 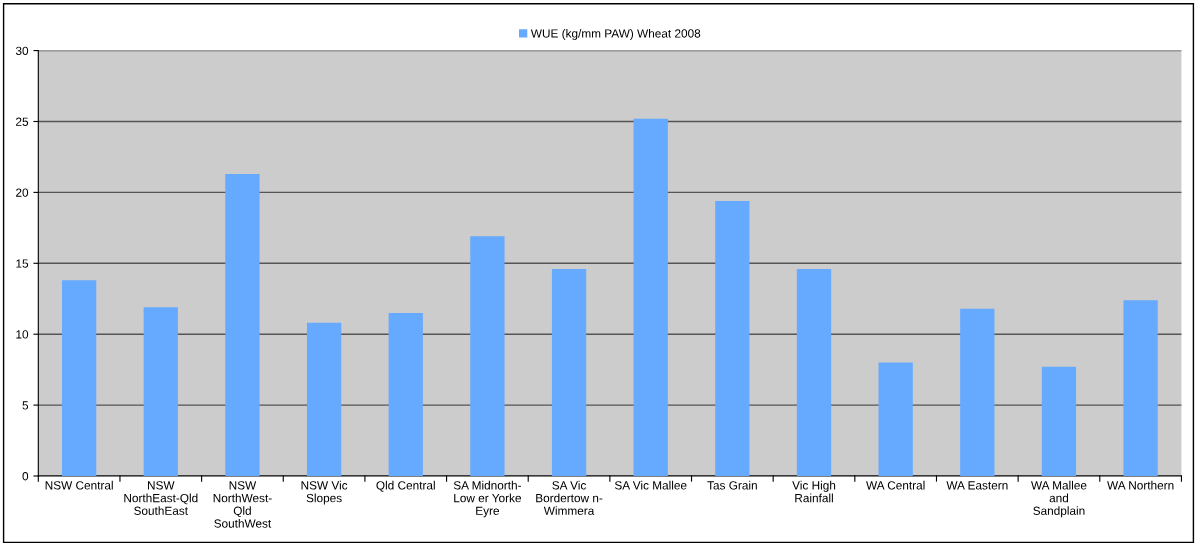 What do you see at coordinates (569, 497) in the screenshot?
I see `x-tick-label: SA Vic Bordertow n- Wimmera` at bounding box center [569, 497].